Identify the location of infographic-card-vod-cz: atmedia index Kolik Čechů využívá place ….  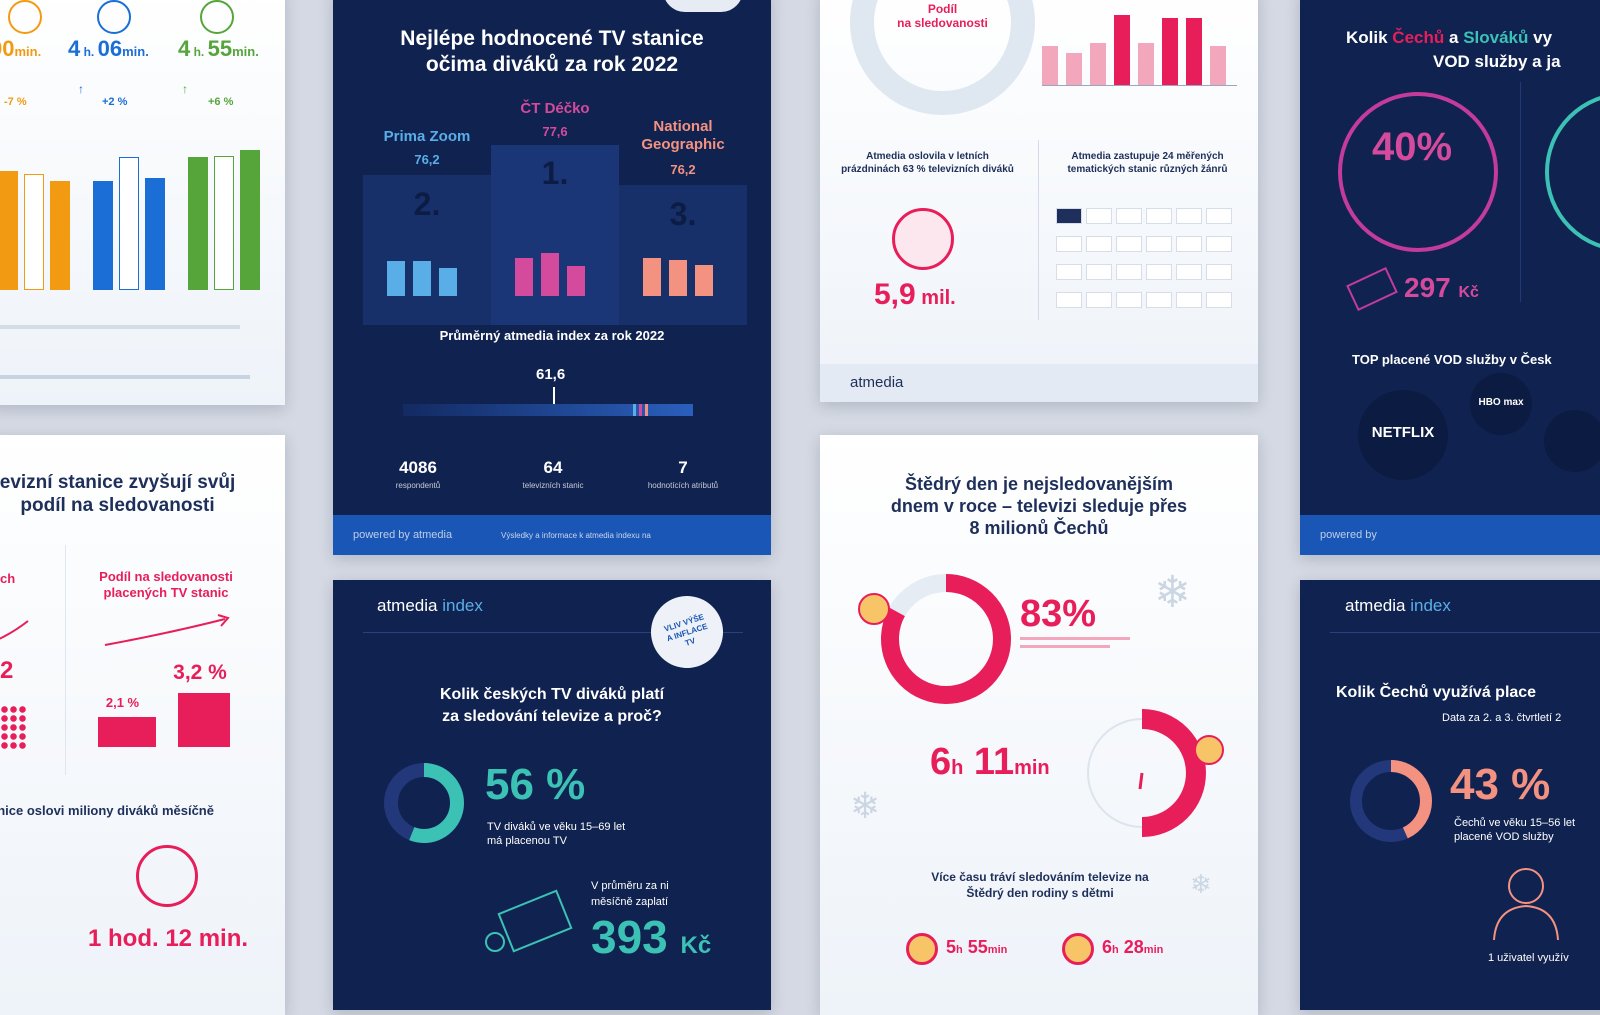
(1450, 795).